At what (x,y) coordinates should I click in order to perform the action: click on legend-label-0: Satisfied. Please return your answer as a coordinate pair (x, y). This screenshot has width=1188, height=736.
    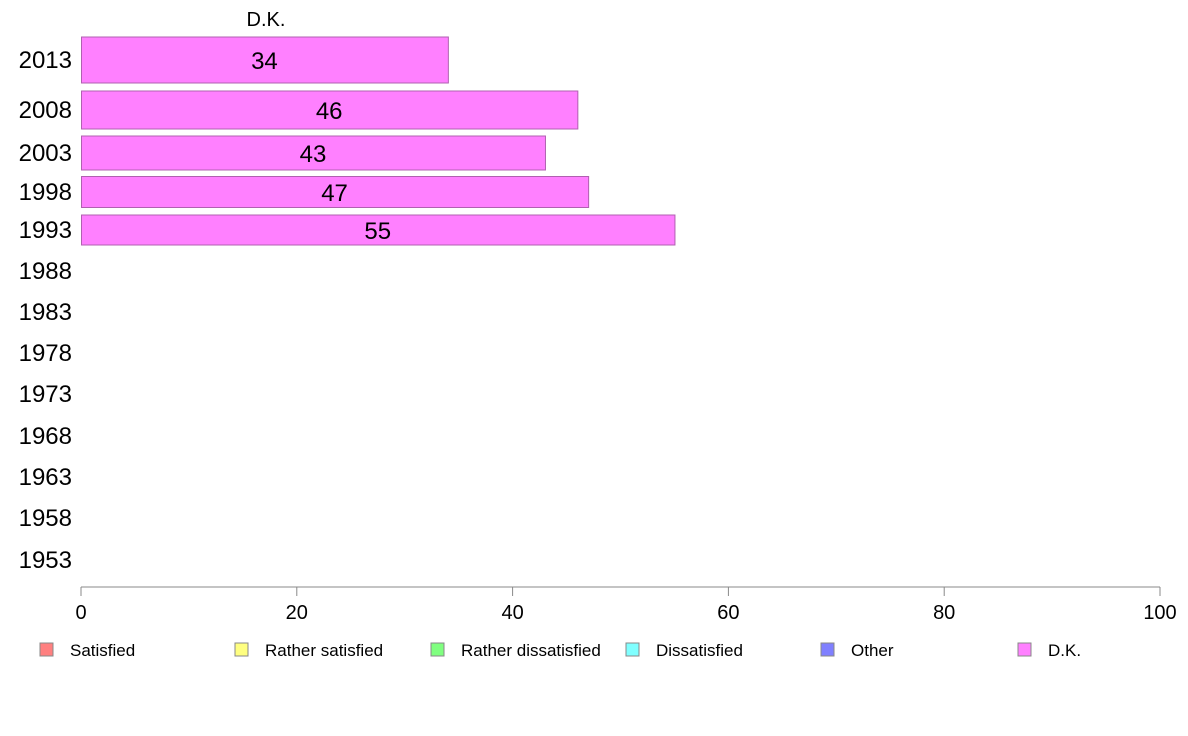
    Looking at the image, I should click on (102, 650).